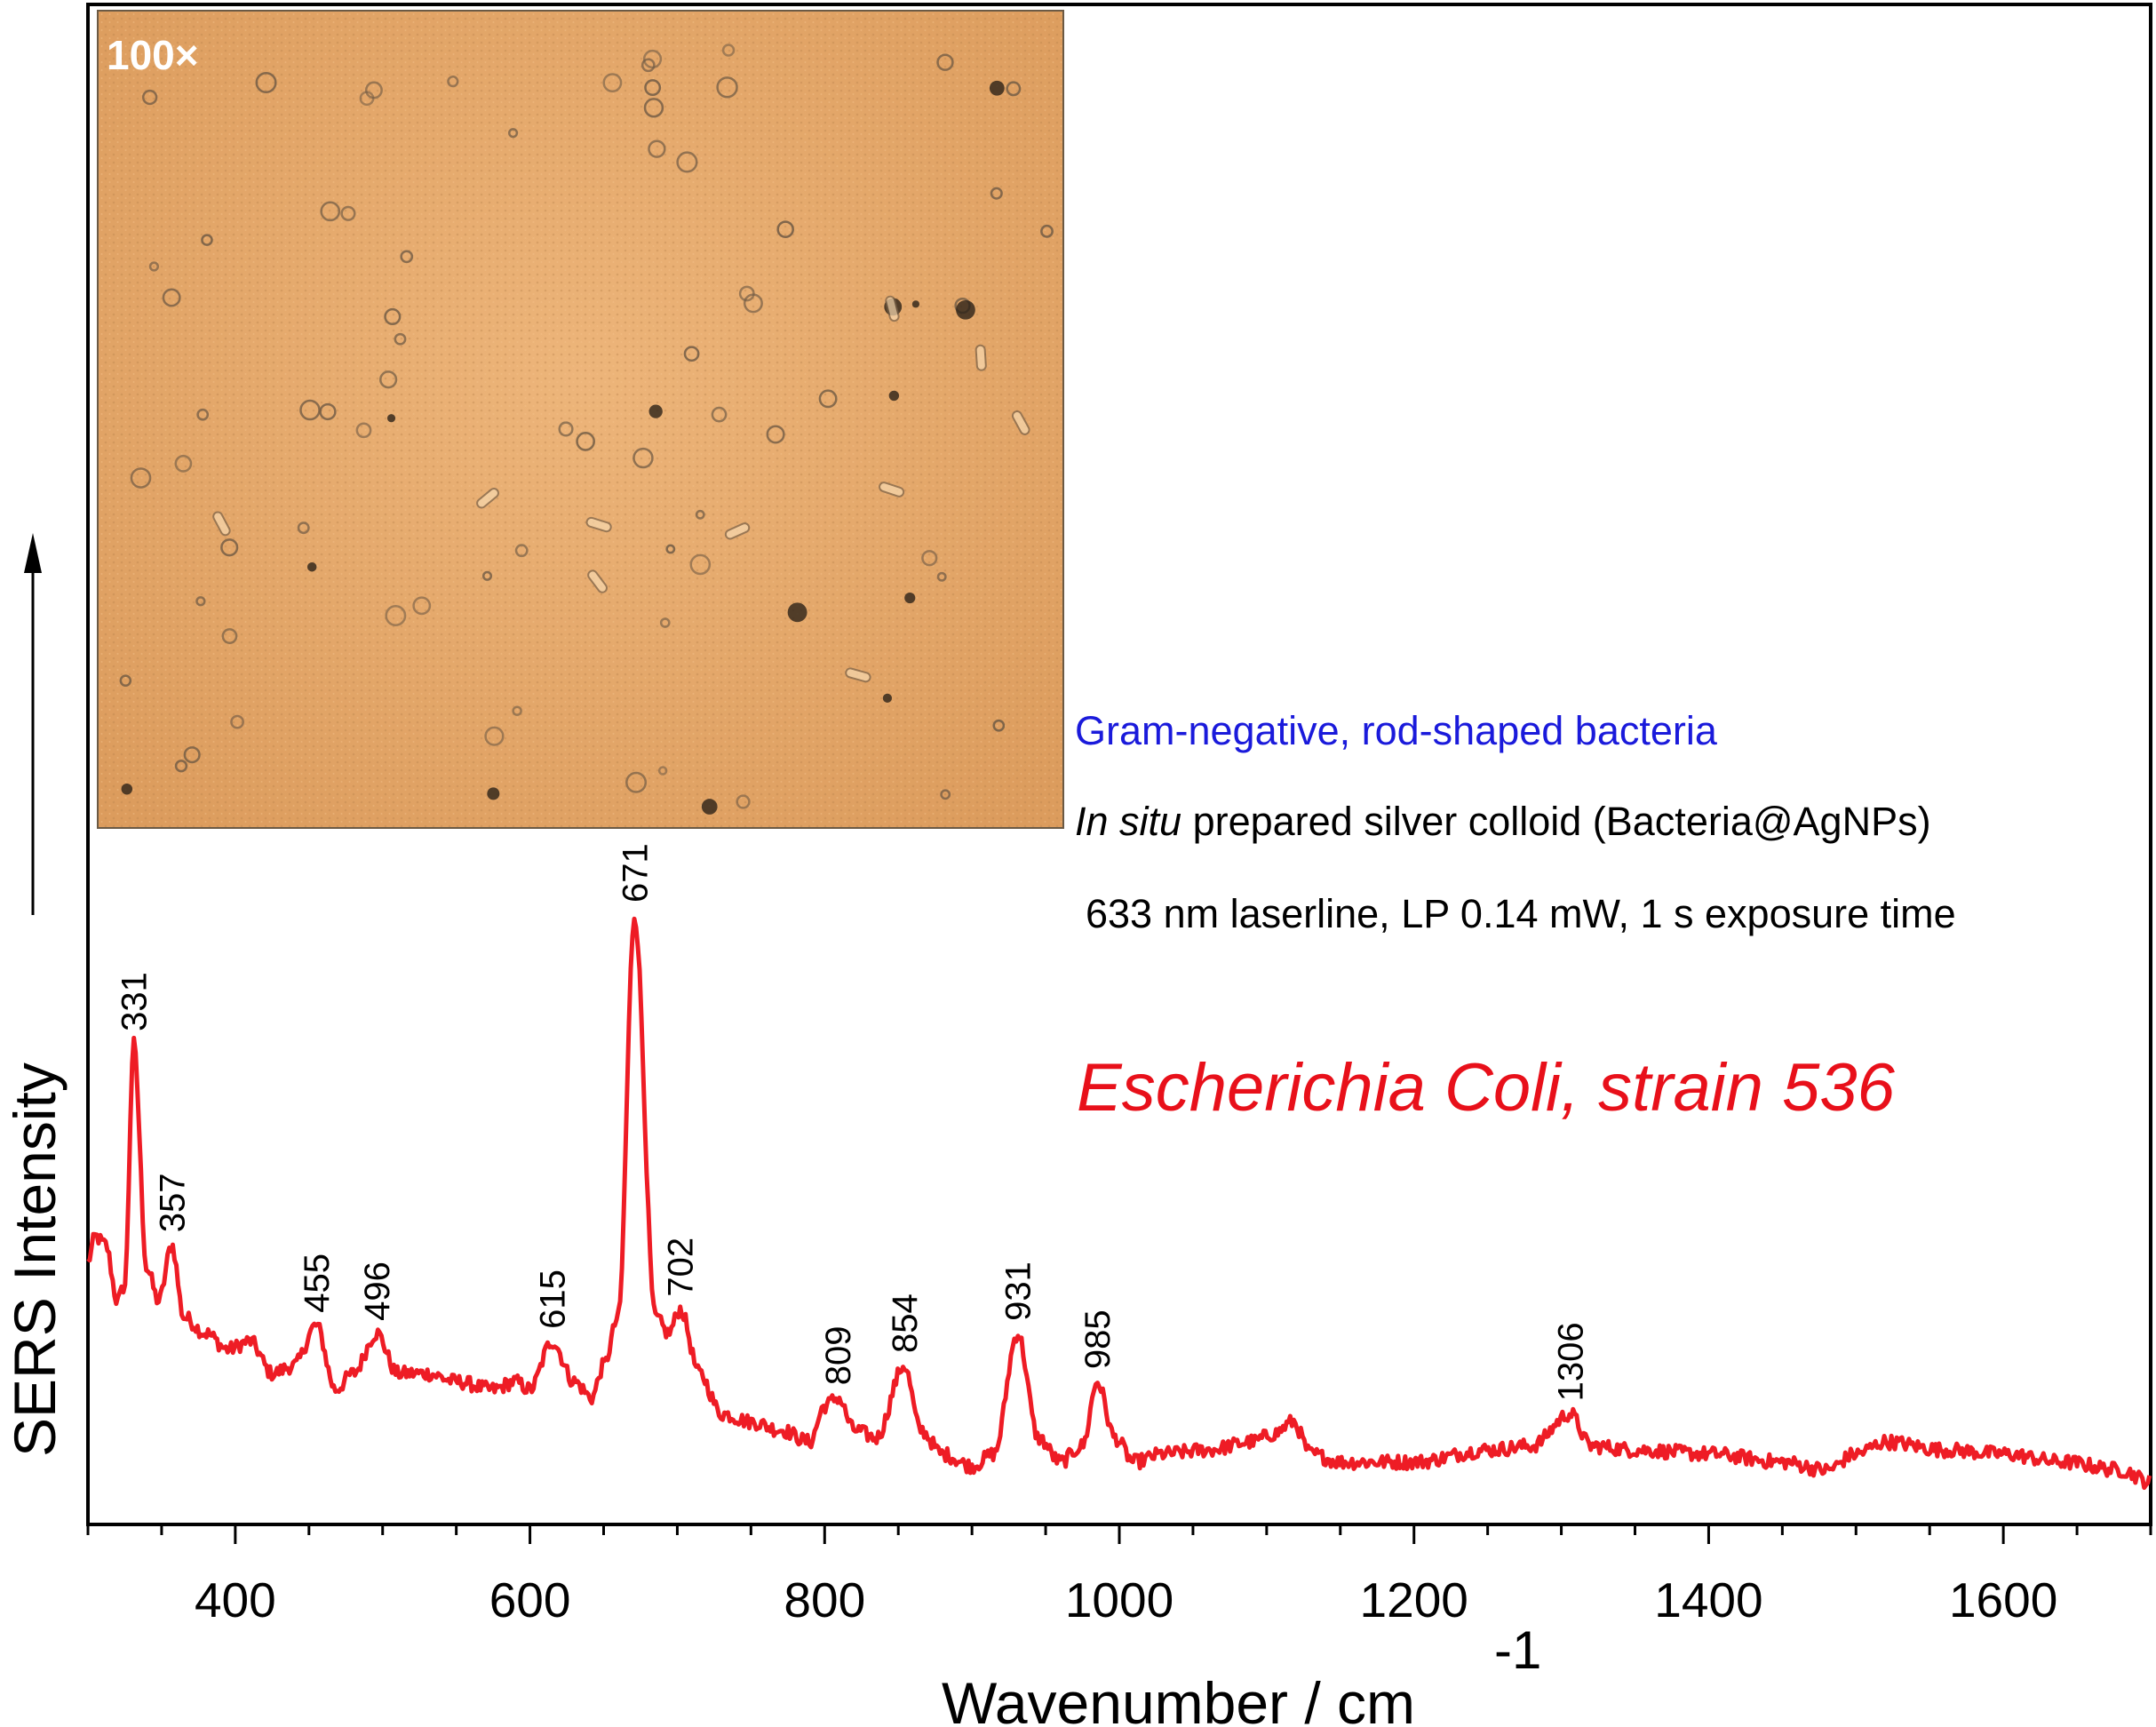 The height and width of the screenshot is (1727, 2156). I want to click on peak-label: 702, so click(681, 1267).